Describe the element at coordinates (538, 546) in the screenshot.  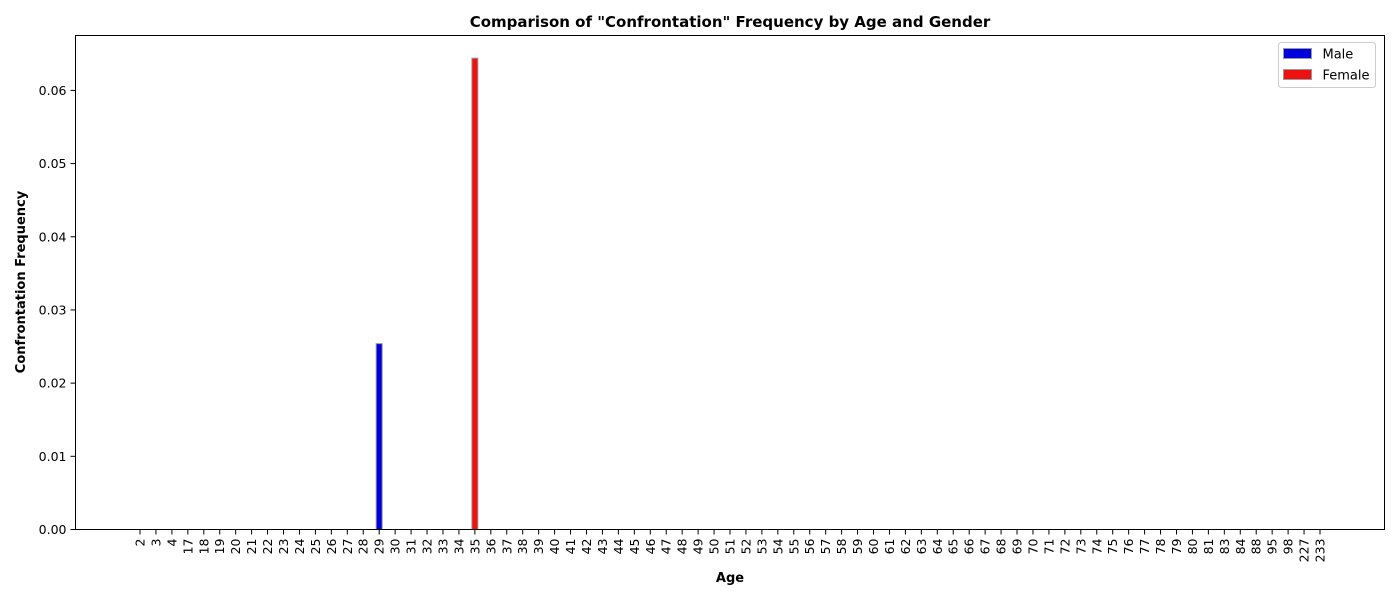
I see `x-tick-label: 39` at that location.